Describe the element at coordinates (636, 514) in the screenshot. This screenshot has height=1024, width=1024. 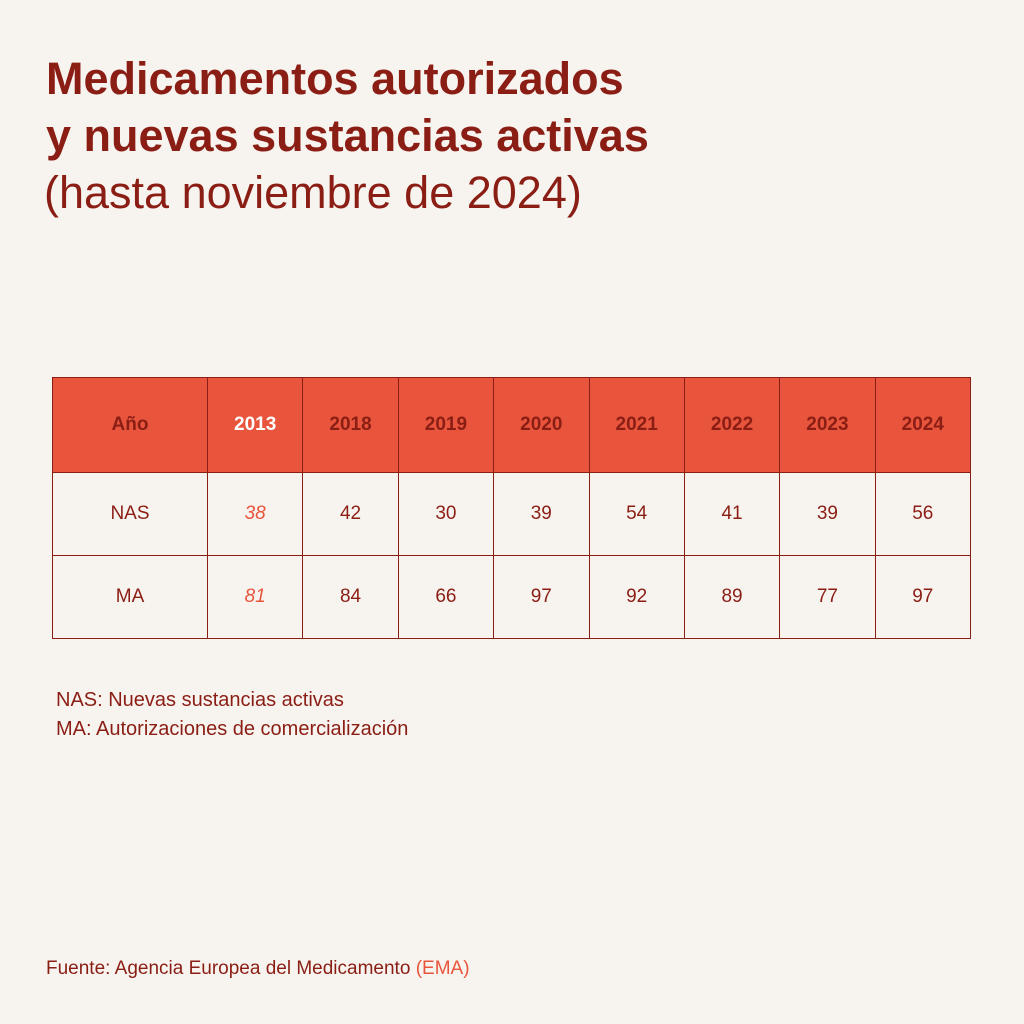
I see `cell-nas-2021: 54` at that location.